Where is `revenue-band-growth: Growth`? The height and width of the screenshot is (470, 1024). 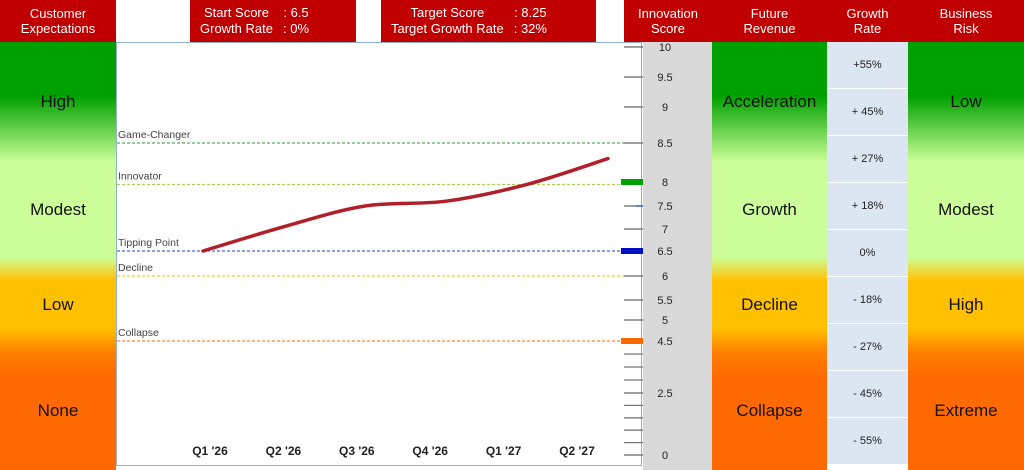 revenue-band-growth: Growth is located at coordinates (769, 209).